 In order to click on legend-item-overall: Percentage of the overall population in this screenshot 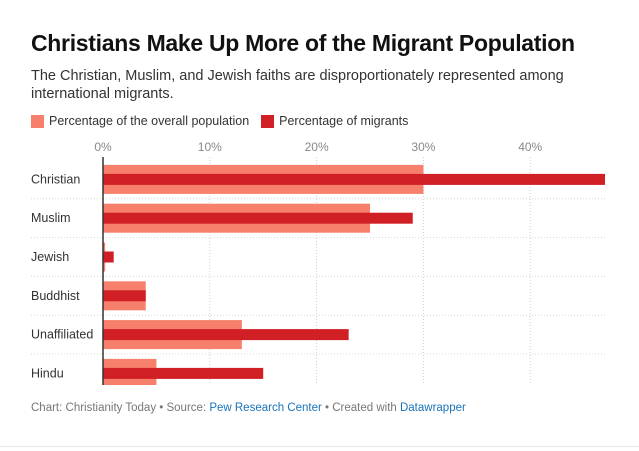, I will do `click(140, 121)`.